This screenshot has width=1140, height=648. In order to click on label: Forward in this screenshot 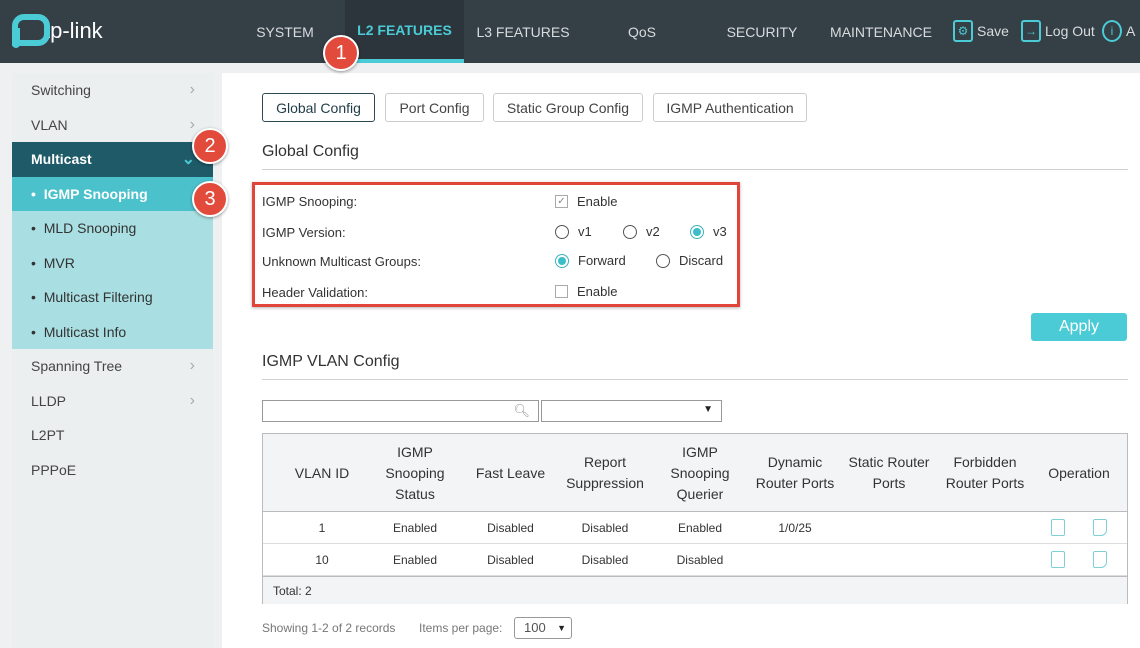, I will do `click(602, 260)`.